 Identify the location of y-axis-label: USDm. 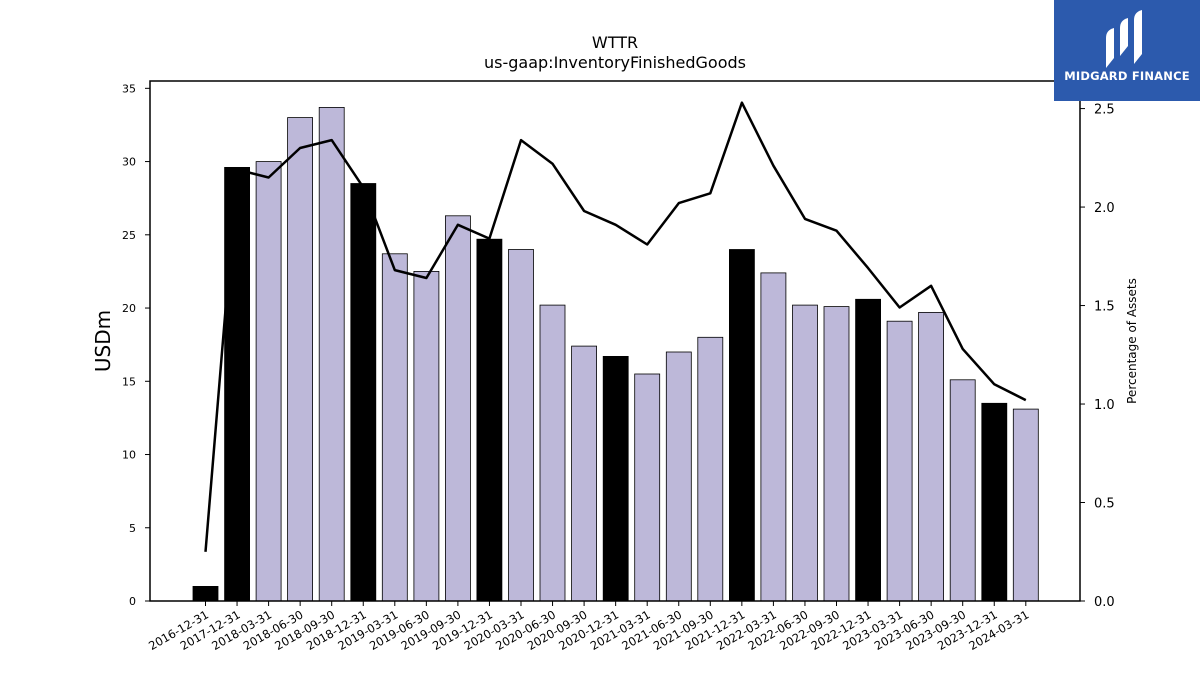
(103, 341).